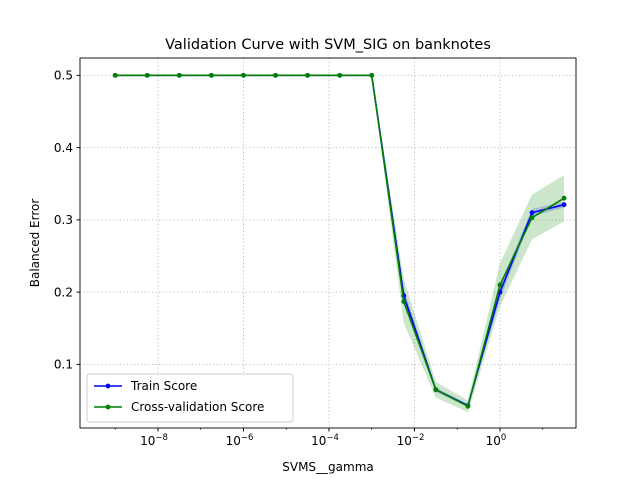  I want to click on legend-label-cv: Cross-validation Score, so click(197, 407).